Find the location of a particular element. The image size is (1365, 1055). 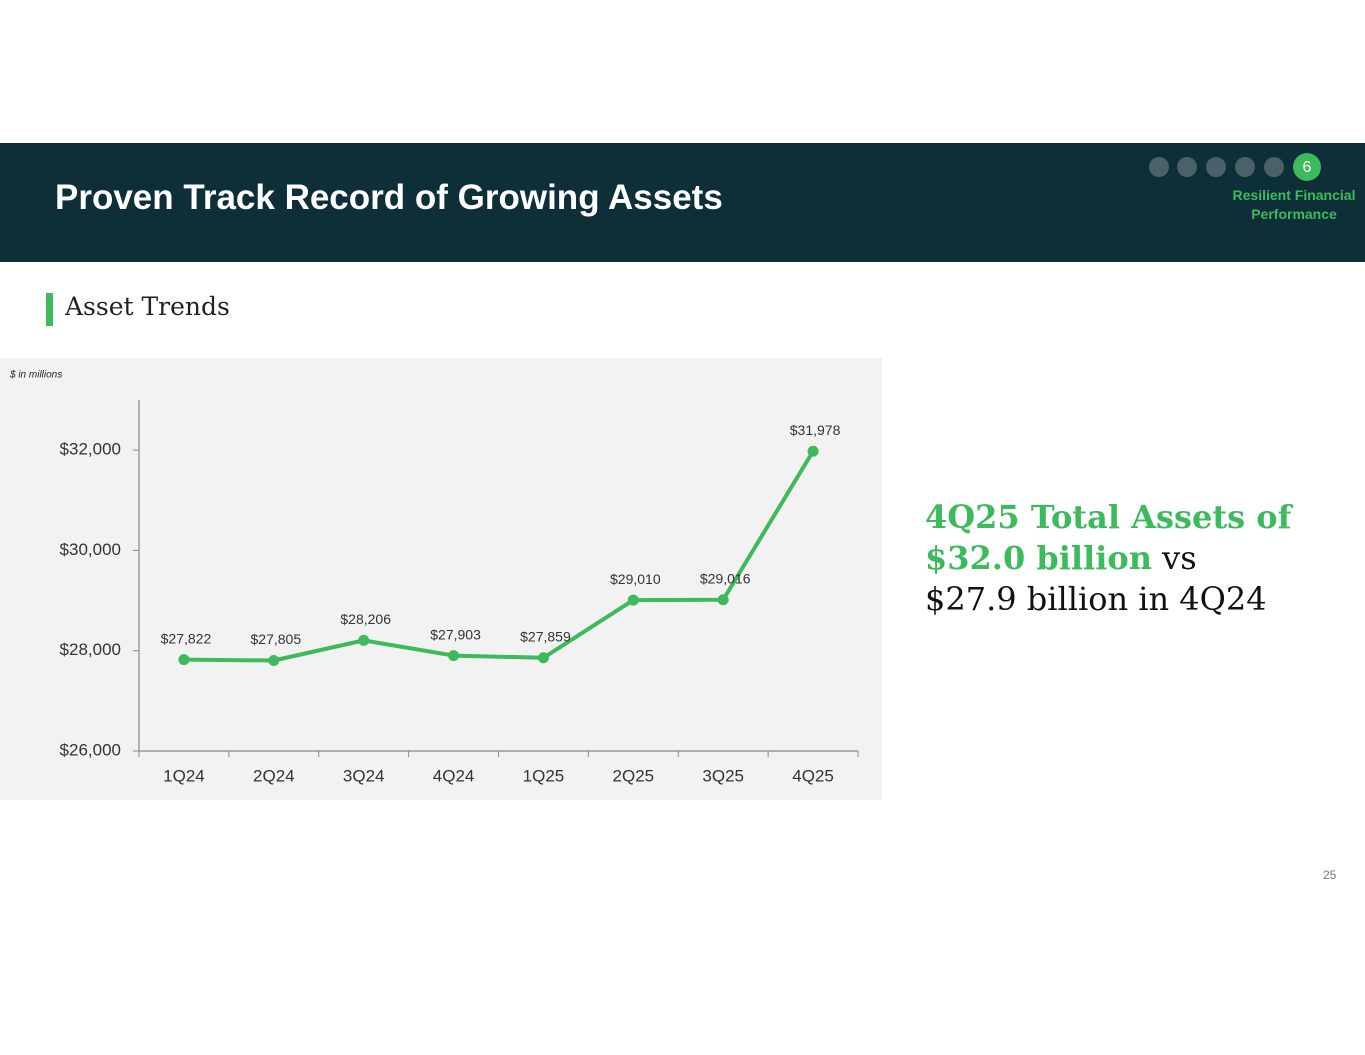

y-tick-label: $28,000 is located at coordinates (90, 649).